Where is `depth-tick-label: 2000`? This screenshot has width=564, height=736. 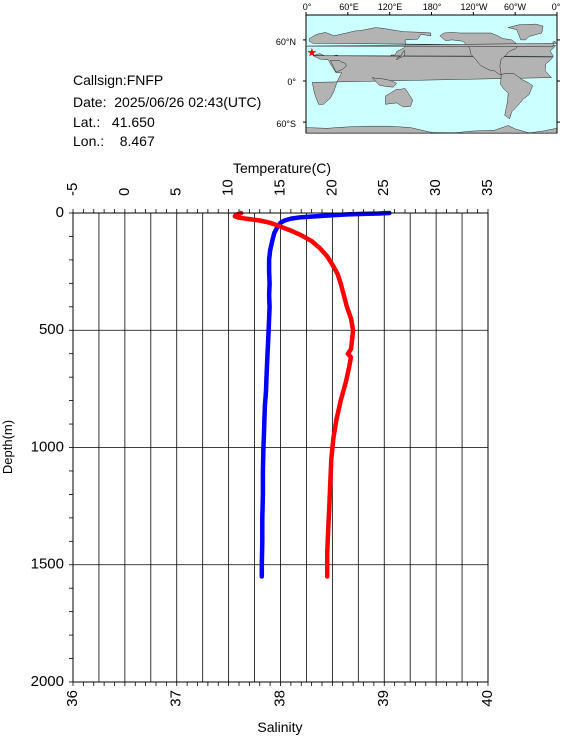 depth-tick-label: 2000 is located at coordinates (47, 681).